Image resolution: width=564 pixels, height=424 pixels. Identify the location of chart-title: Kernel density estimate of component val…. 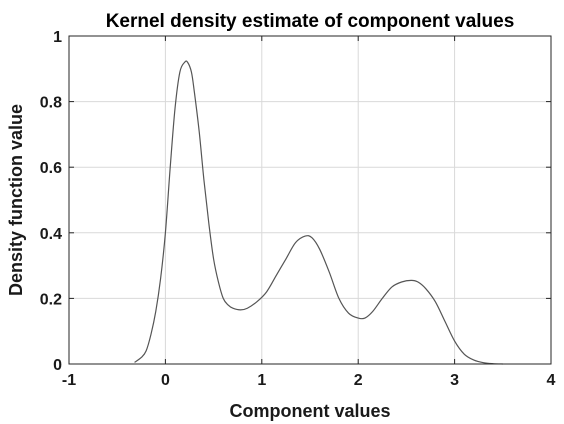
(310, 21).